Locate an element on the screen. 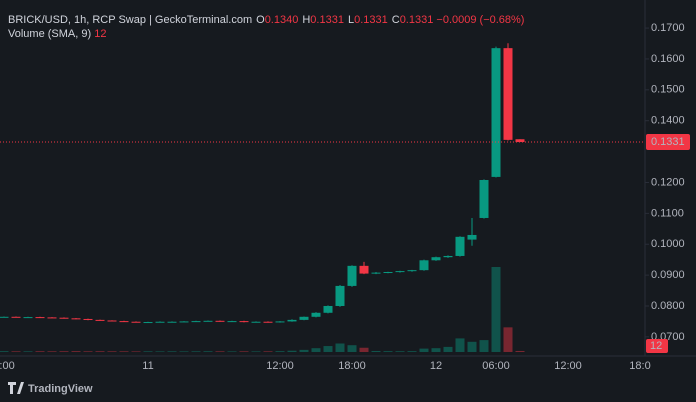 The height and width of the screenshot is (402, 696). x-tick-label: 18:00 is located at coordinates (352, 366).